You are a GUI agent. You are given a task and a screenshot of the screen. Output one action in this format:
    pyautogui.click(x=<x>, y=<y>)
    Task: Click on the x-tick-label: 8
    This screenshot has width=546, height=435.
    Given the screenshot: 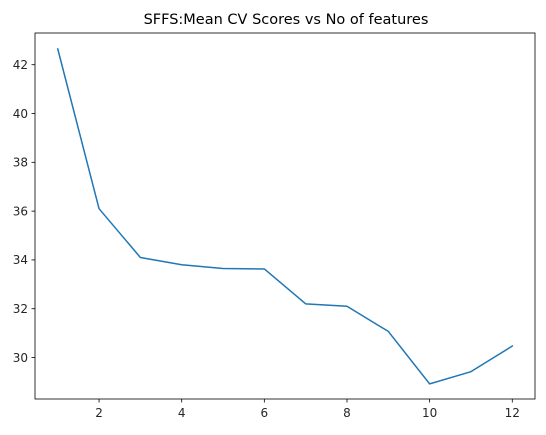 What is the action you would take?
    pyautogui.click(x=347, y=413)
    